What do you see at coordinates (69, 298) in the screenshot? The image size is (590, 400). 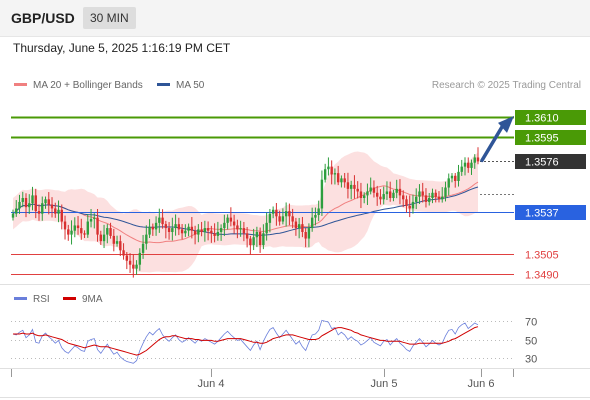 I see `ma9-swatch` at bounding box center [69, 298].